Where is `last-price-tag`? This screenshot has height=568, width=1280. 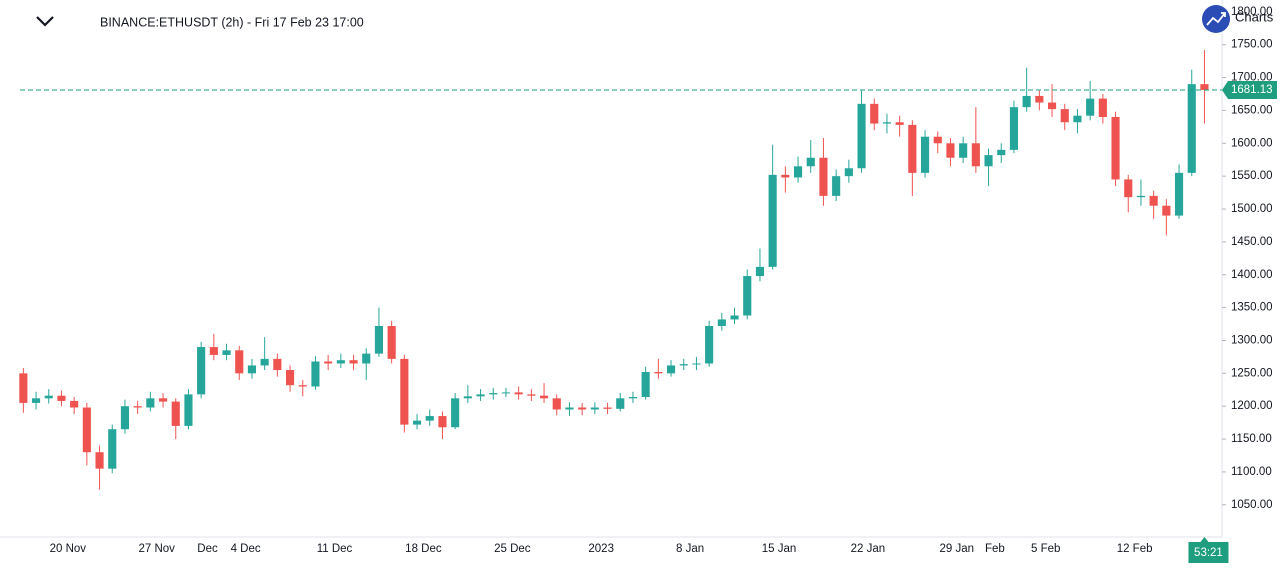 last-price-tag is located at coordinates (1249, 89).